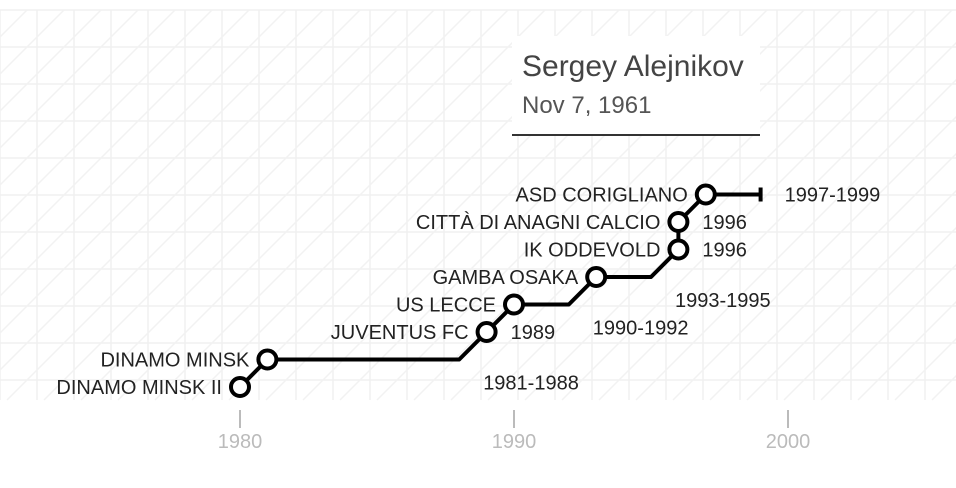 The width and height of the screenshot is (956, 488). What do you see at coordinates (139, 388) in the screenshot?
I see `club-name-label: DINAMO MINSK II` at bounding box center [139, 388].